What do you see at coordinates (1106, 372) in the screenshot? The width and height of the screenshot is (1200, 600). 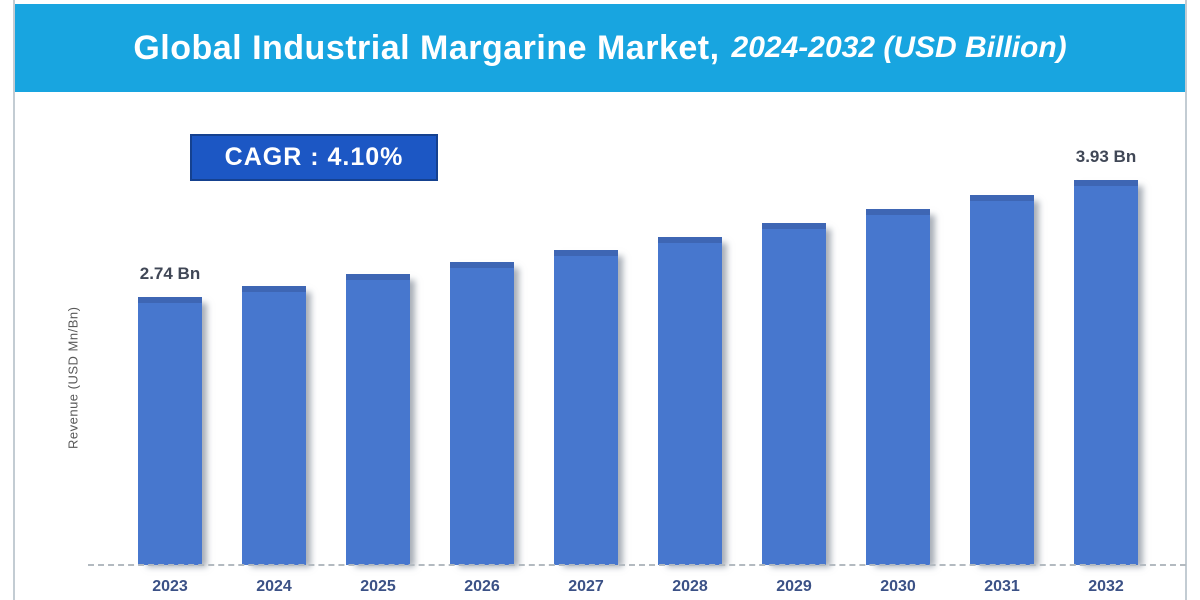 I see `bar-2032` at bounding box center [1106, 372].